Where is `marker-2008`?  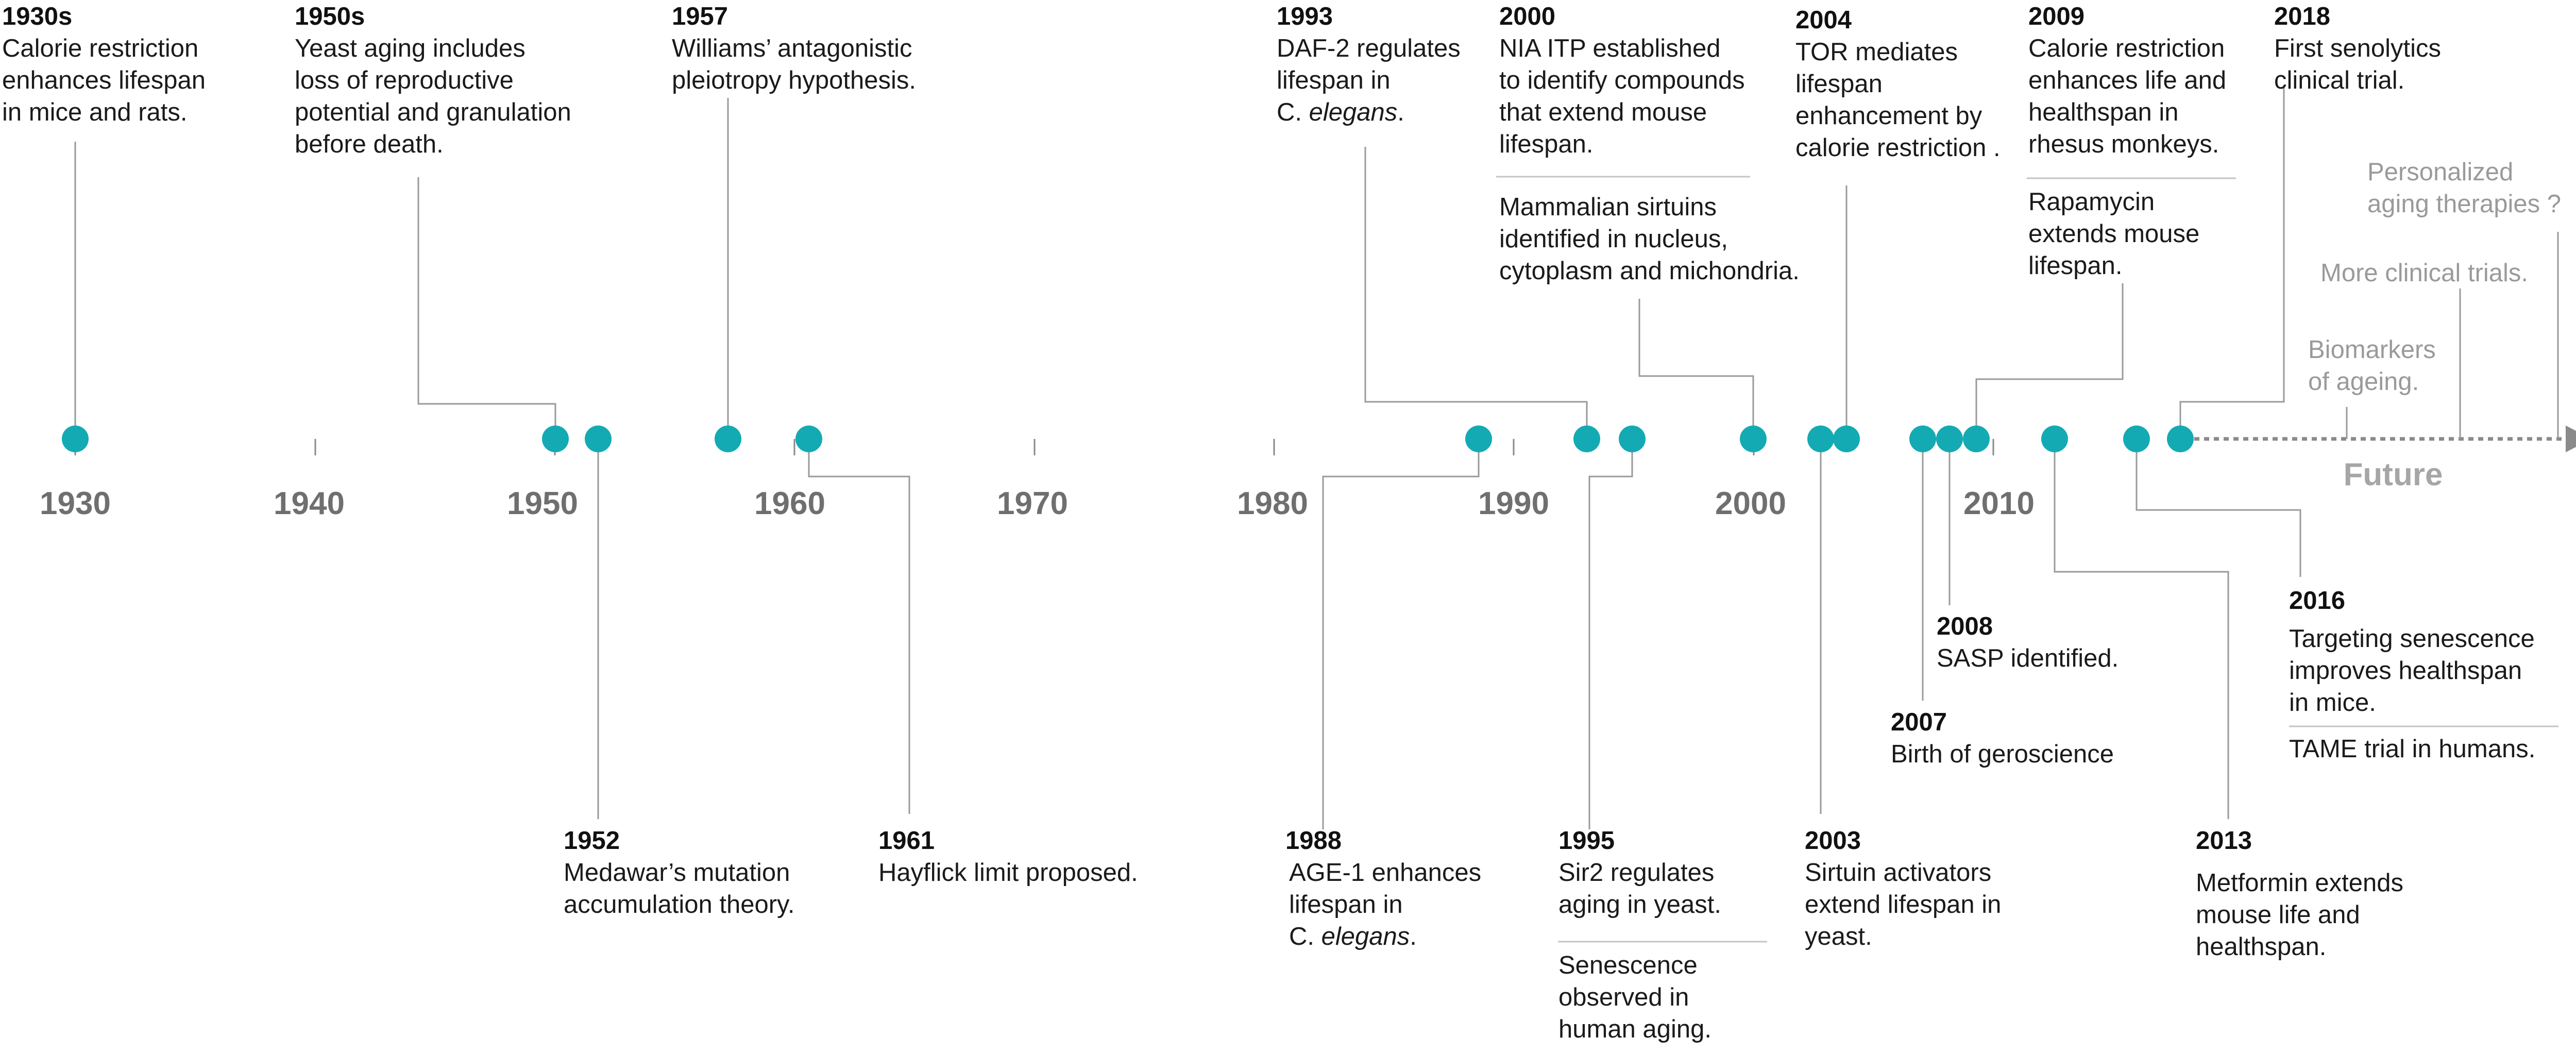
marker-2008 is located at coordinates (1949, 439).